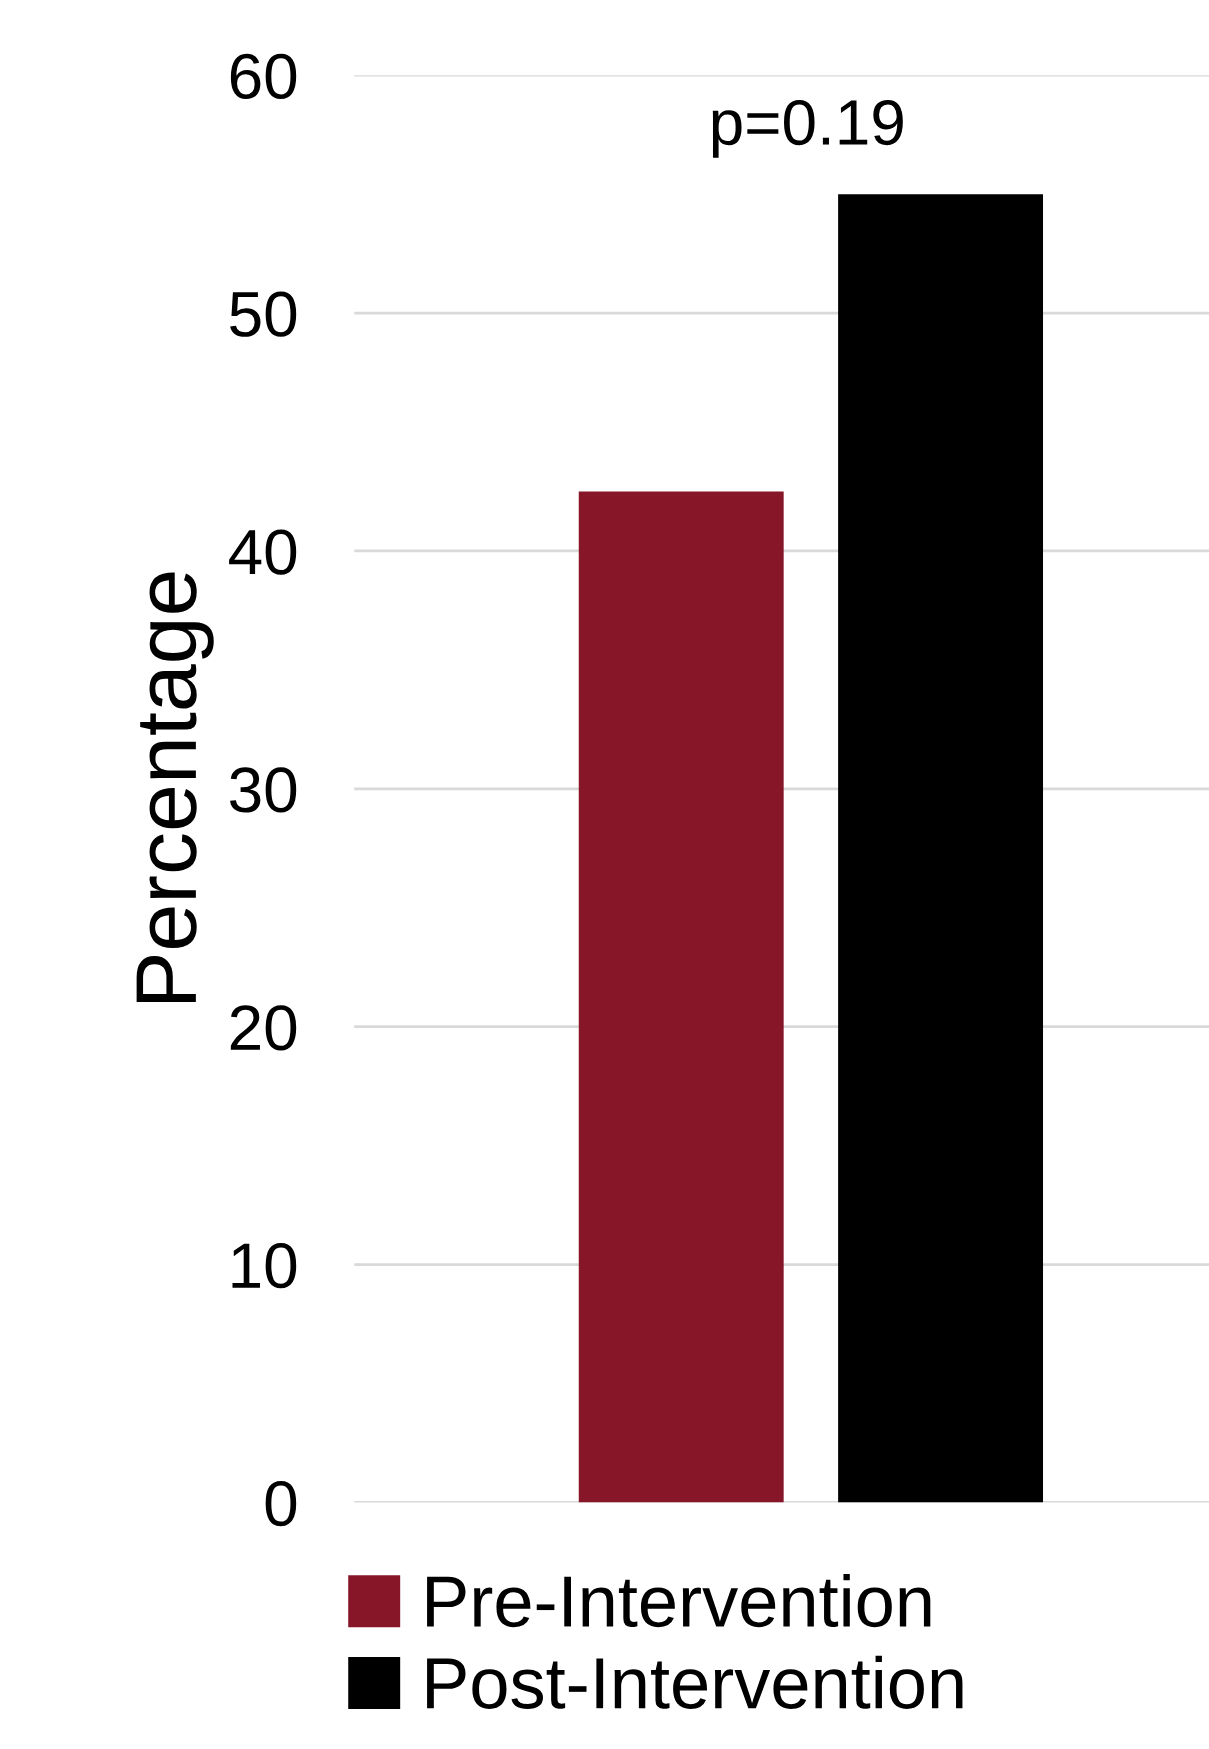 This screenshot has height=1749, width=1209. What do you see at coordinates (281, 1503) in the screenshot?
I see `y-tick-label: 0` at bounding box center [281, 1503].